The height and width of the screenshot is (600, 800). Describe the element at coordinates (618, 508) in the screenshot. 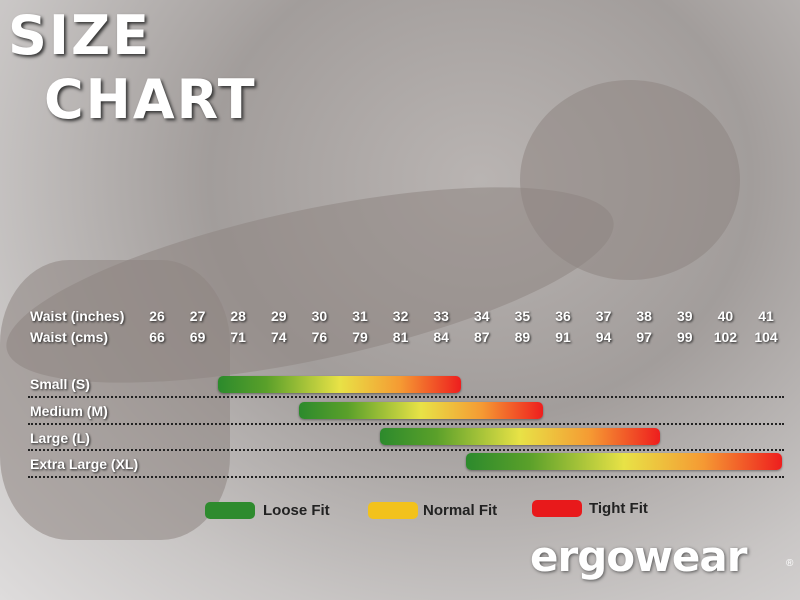

I see `legend-label-tight: Tight Fit` at that location.